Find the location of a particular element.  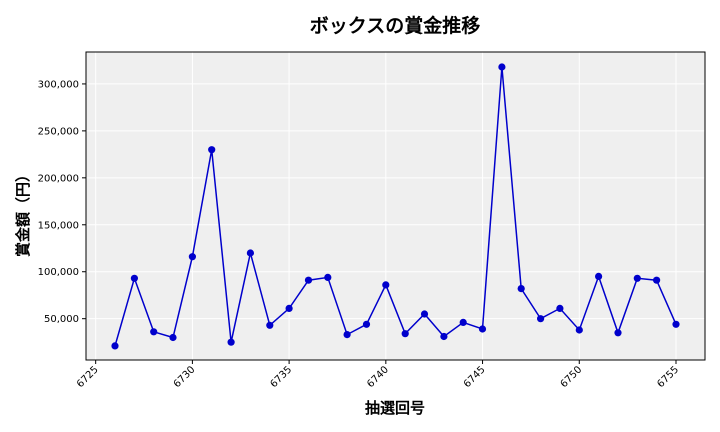

x-axis-label: 抽選回号 is located at coordinates (395, 408).